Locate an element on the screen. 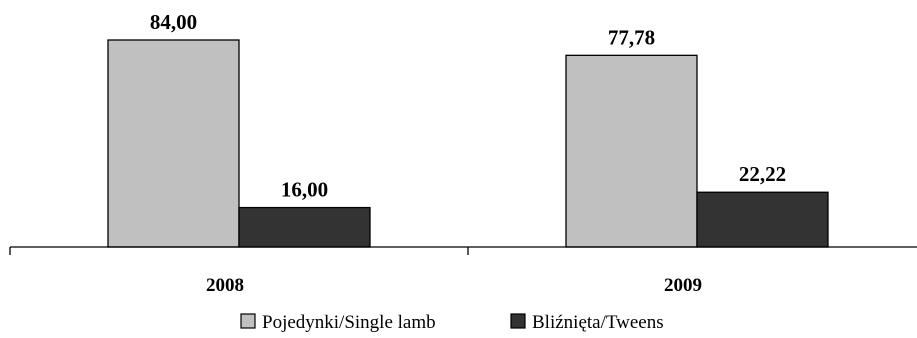  data-label-2008-series-2: 16,00 is located at coordinates (304, 190).